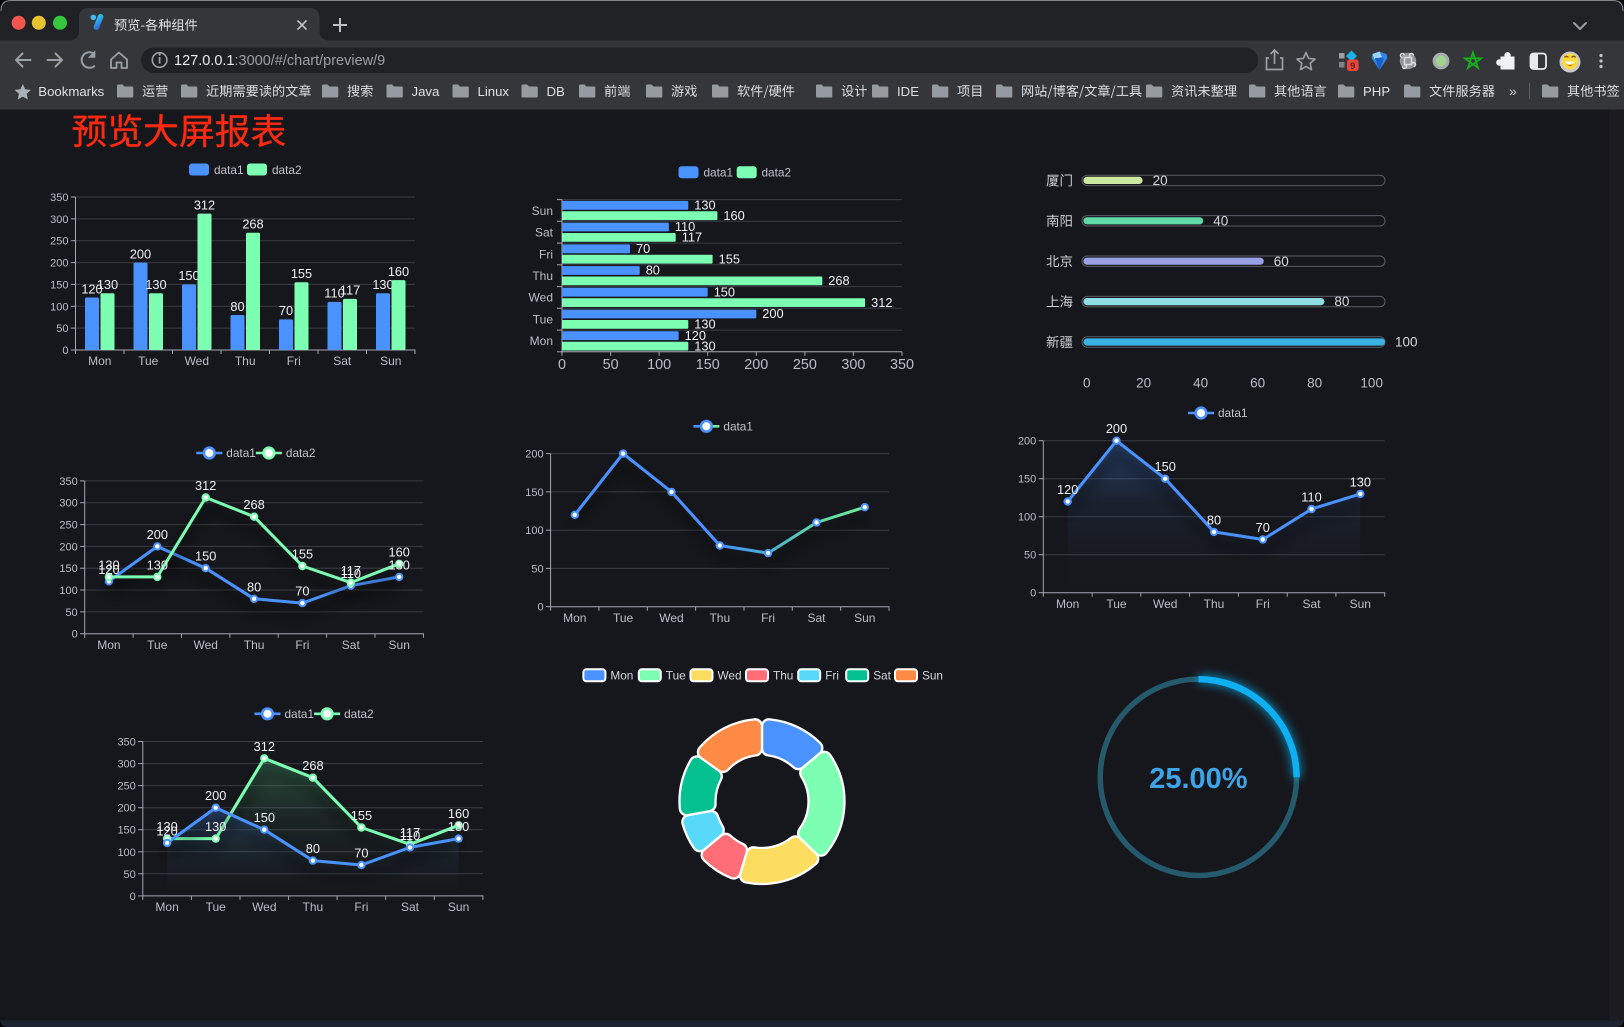 Image resolution: width=1624 pixels, height=1027 pixels. Describe the element at coordinates (1198, 779) in the screenshot. I see `svg-text: 25.00%` at that location.